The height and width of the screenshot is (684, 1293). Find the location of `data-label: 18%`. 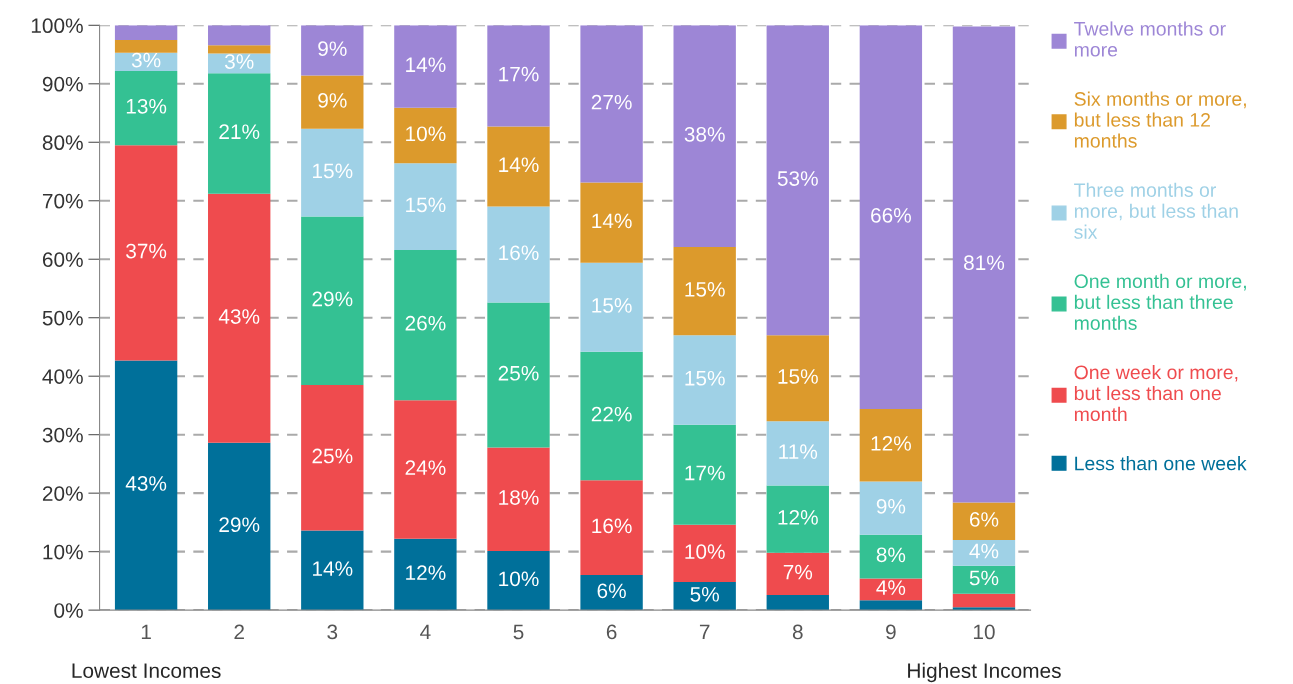

data-label: 18% is located at coordinates (519, 497).